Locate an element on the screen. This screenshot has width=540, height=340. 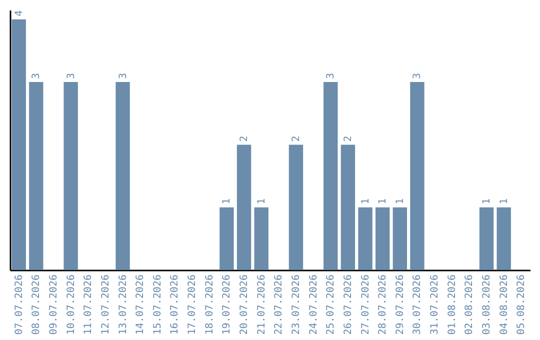
x-tick-label: 22.07.2026 is located at coordinates (279, 304).